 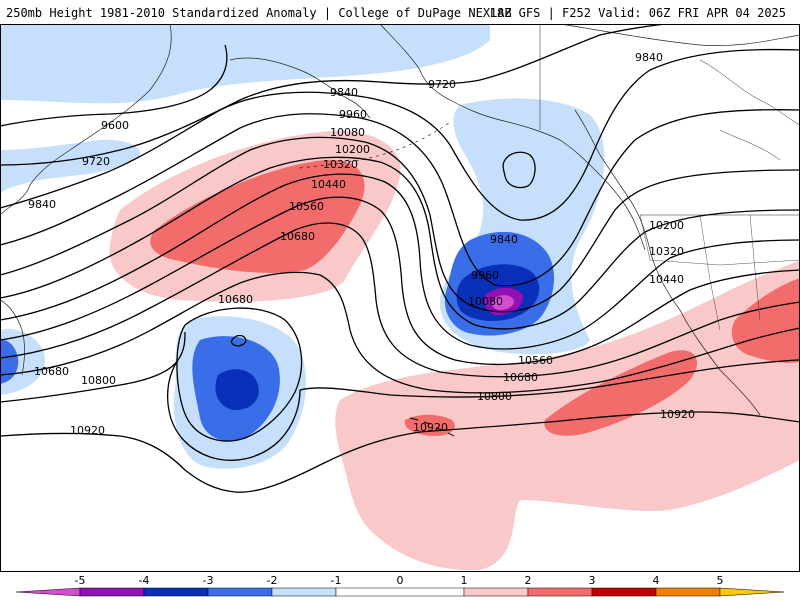 What do you see at coordinates (752, 592) in the screenshot?
I see `colorbar-segment-p5` at bounding box center [752, 592].